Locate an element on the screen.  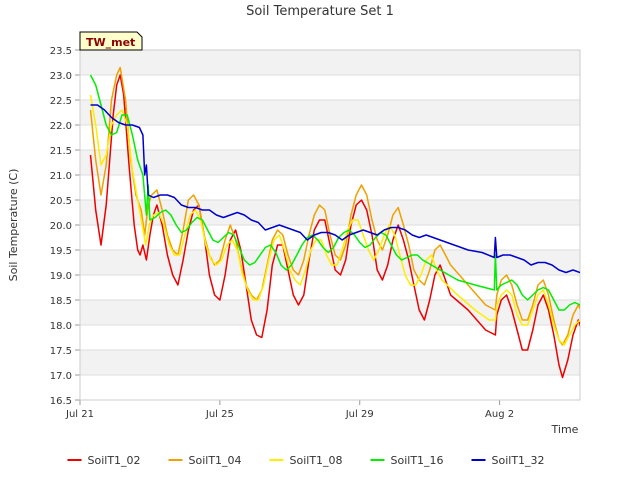
y-tick-label: 23.0 is located at coordinates (61, 76).